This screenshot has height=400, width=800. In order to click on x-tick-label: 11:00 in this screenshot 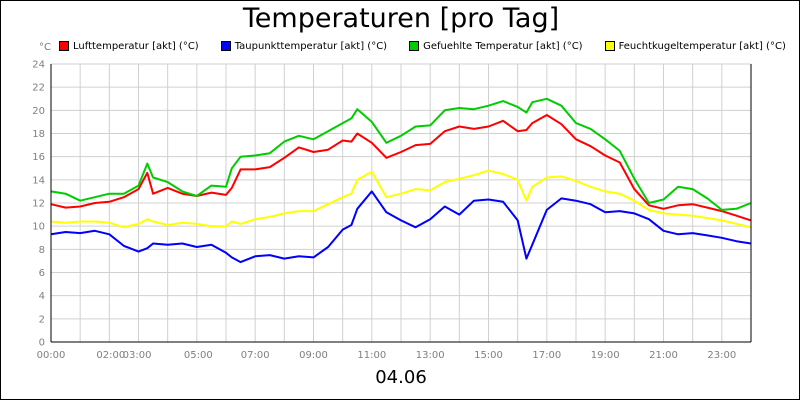, I will do `click(371, 355)`.